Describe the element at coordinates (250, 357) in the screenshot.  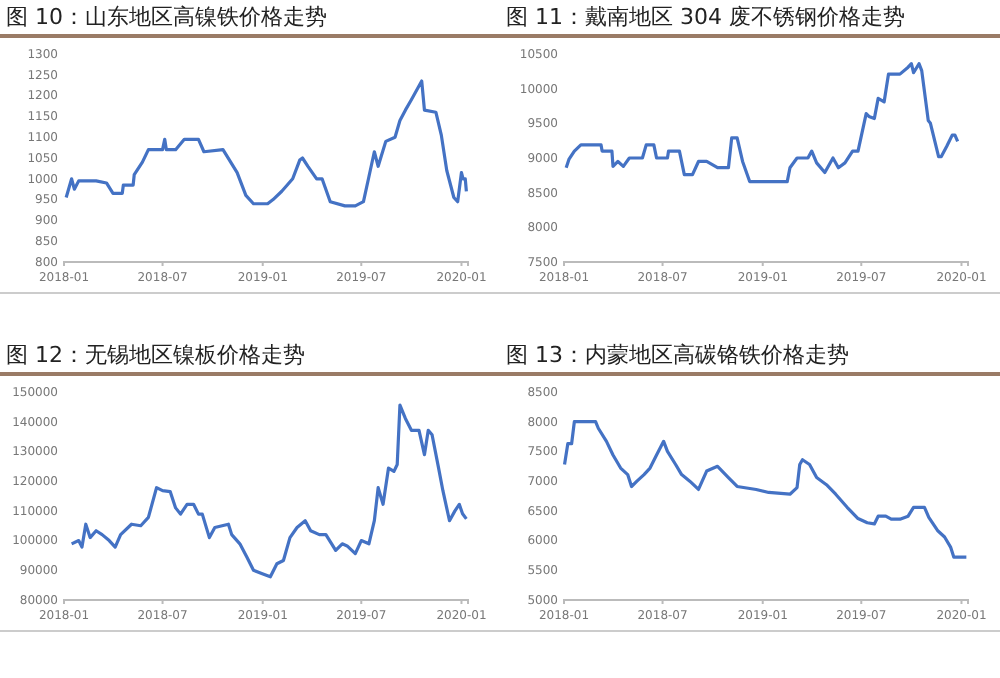
I see `chart-title: 图 12：无锡地区镍板价格走势` at that location.